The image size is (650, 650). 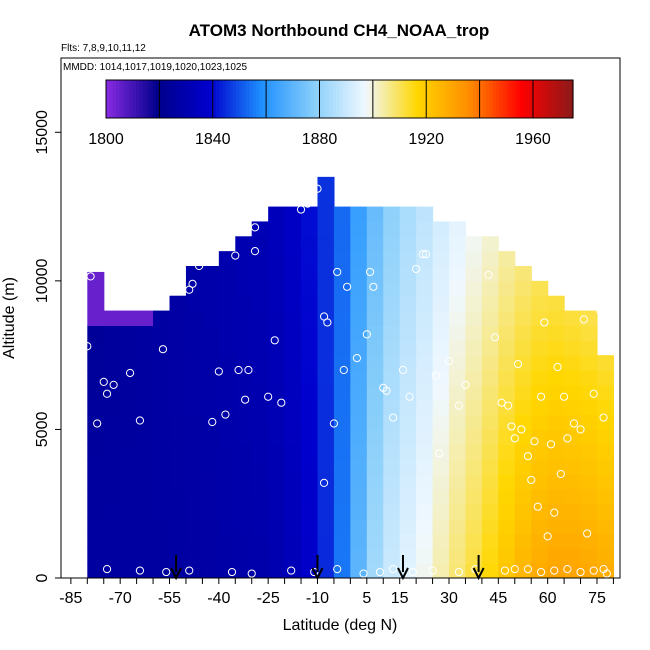 What do you see at coordinates (597, 598) in the screenshot?
I see `x-tick-label: 75` at bounding box center [597, 598].